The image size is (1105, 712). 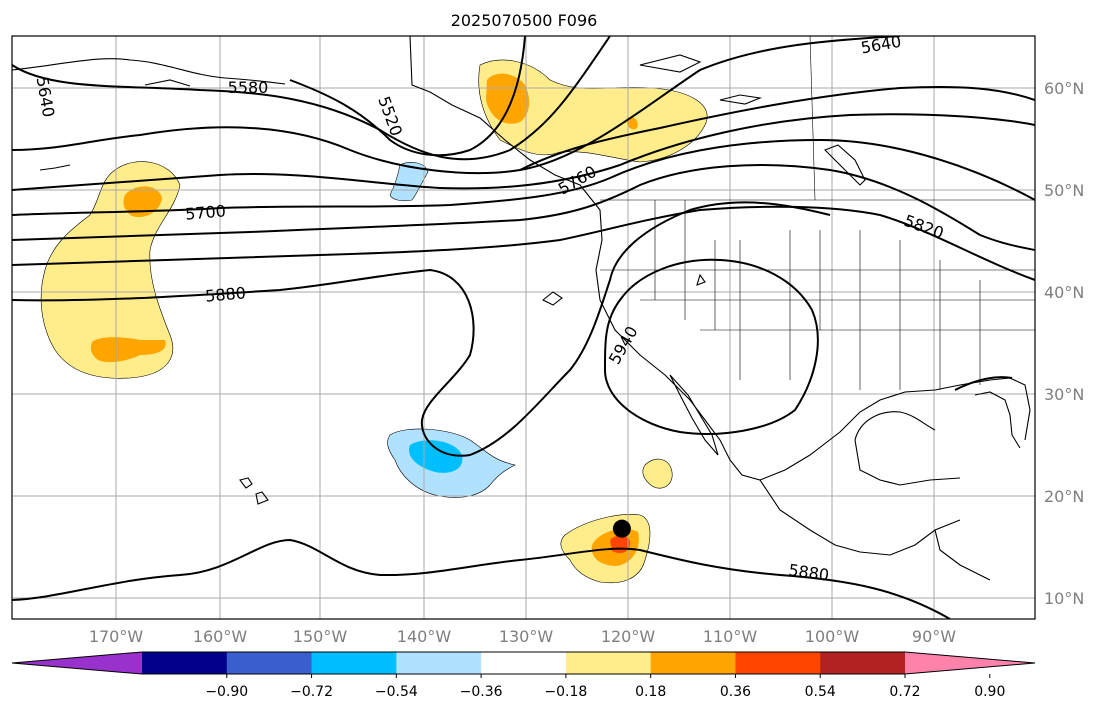 I want to click on lon-tick-120w: 120°W, so click(x=628, y=636).